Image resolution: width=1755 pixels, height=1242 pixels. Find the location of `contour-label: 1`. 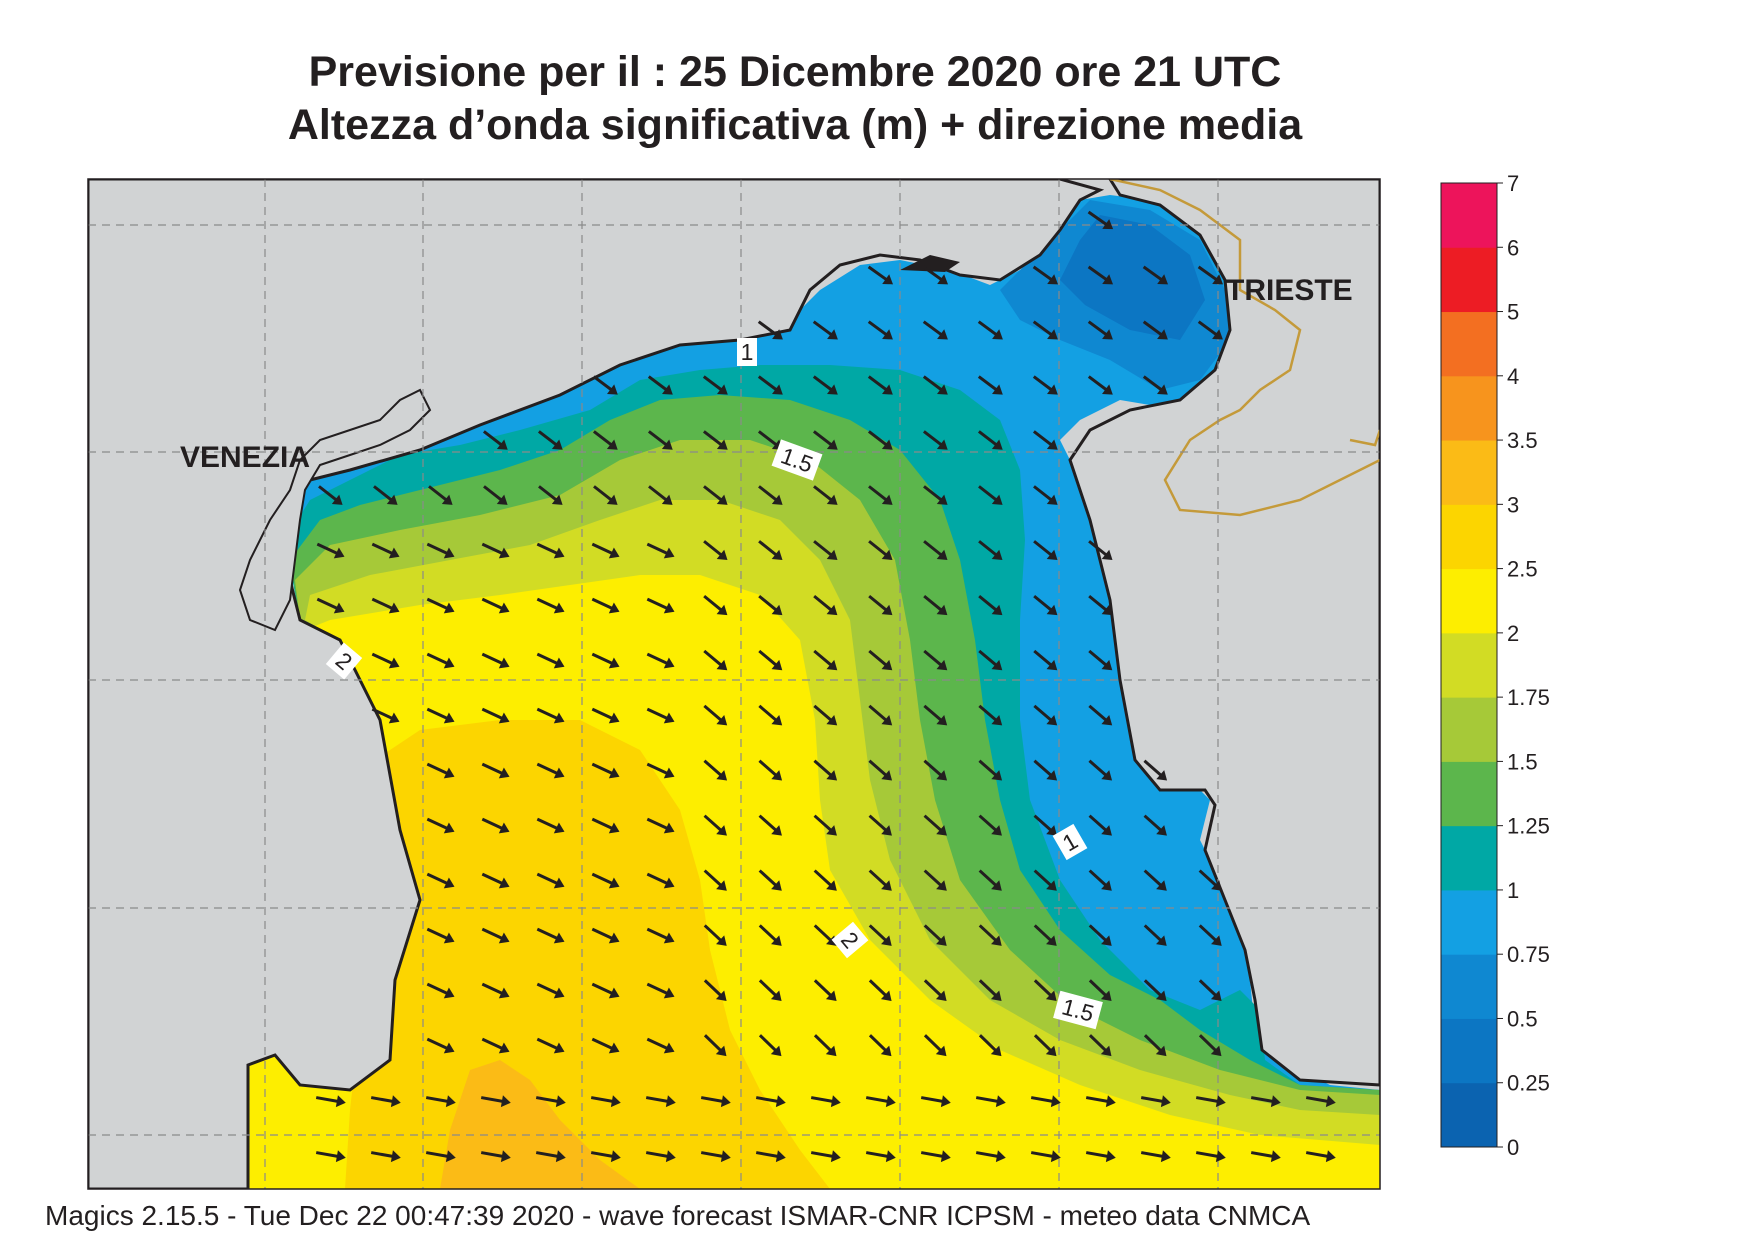

contour-label: 1 is located at coordinates (747, 352).